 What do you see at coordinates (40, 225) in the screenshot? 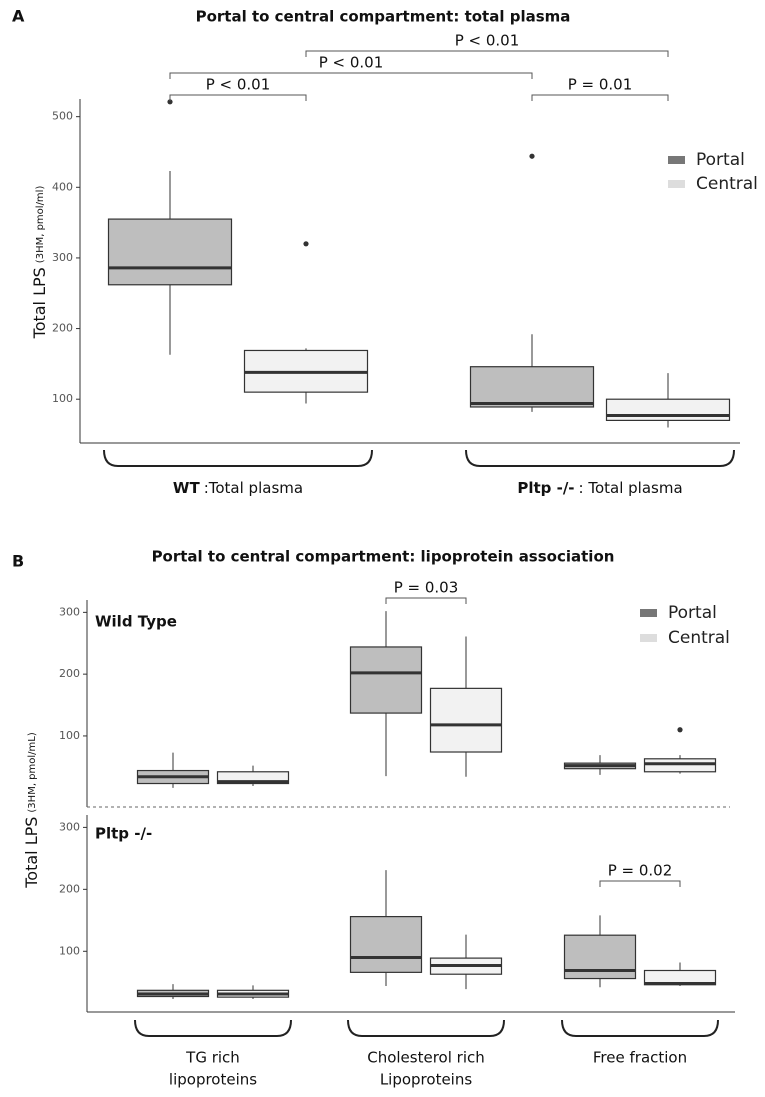
I see `y-axis-title-unit: (3HM, pmol/ml)` at bounding box center [40, 225].